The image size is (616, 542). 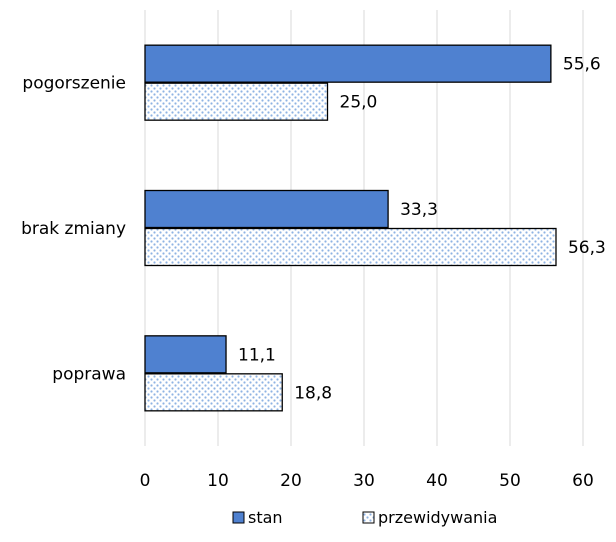 What do you see at coordinates (236, 101) in the screenshot?
I see `bar-przewidywania-pogorszenie` at bounding box center [236, 101].